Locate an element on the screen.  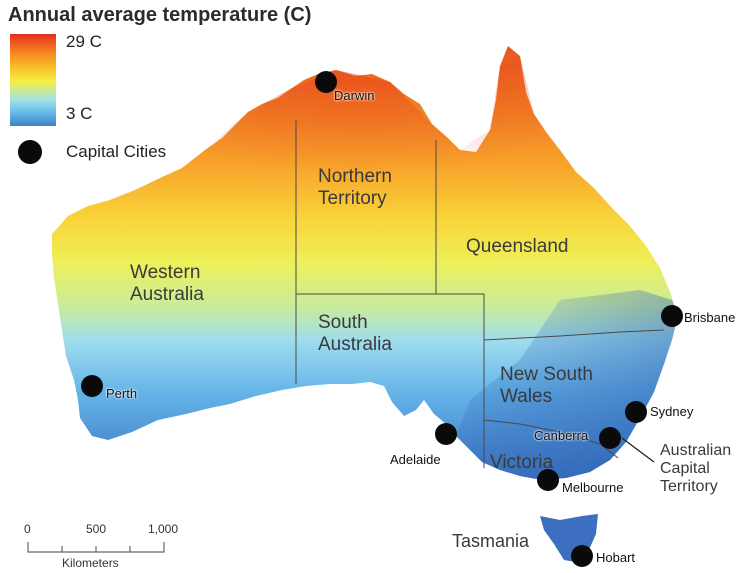
capital-marker-melbourne is located at coordinates (548, 480).